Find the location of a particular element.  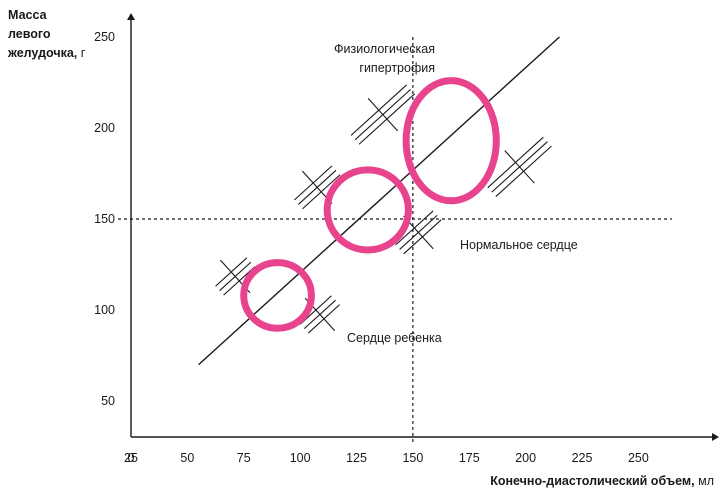

x-tick-label: 25 is located at coordinates (131, 458).